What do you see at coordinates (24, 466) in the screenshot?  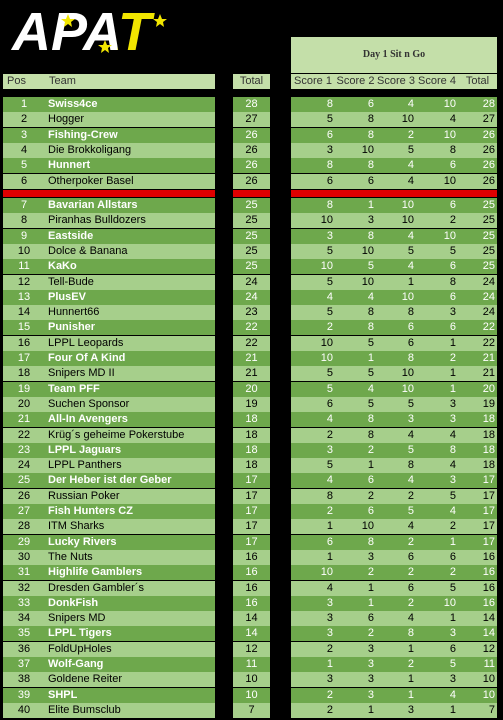 I see `position: 24` at bounding box center [24, 466].